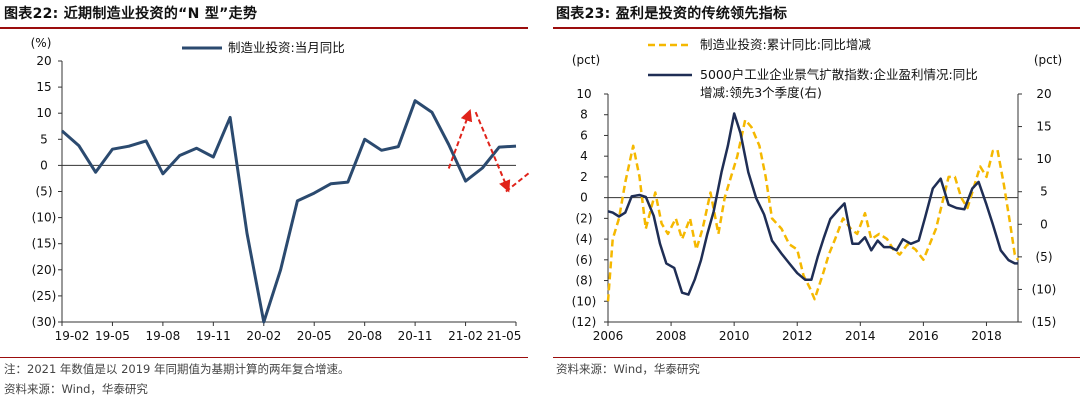 The height and width of the screenshot is (402, 1080). I want to click on right-left-tick-label: (2), so click(584, 218).